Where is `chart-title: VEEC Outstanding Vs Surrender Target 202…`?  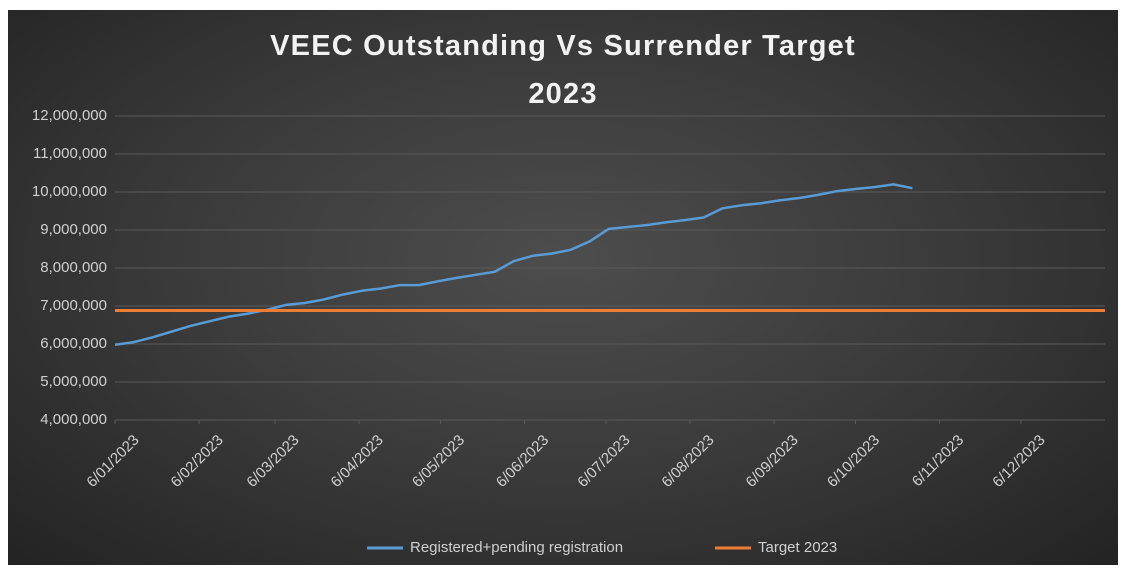
chart-title: VEEC Outstanding Vs Surrender Target 202… is located at coordinates (563, 70).